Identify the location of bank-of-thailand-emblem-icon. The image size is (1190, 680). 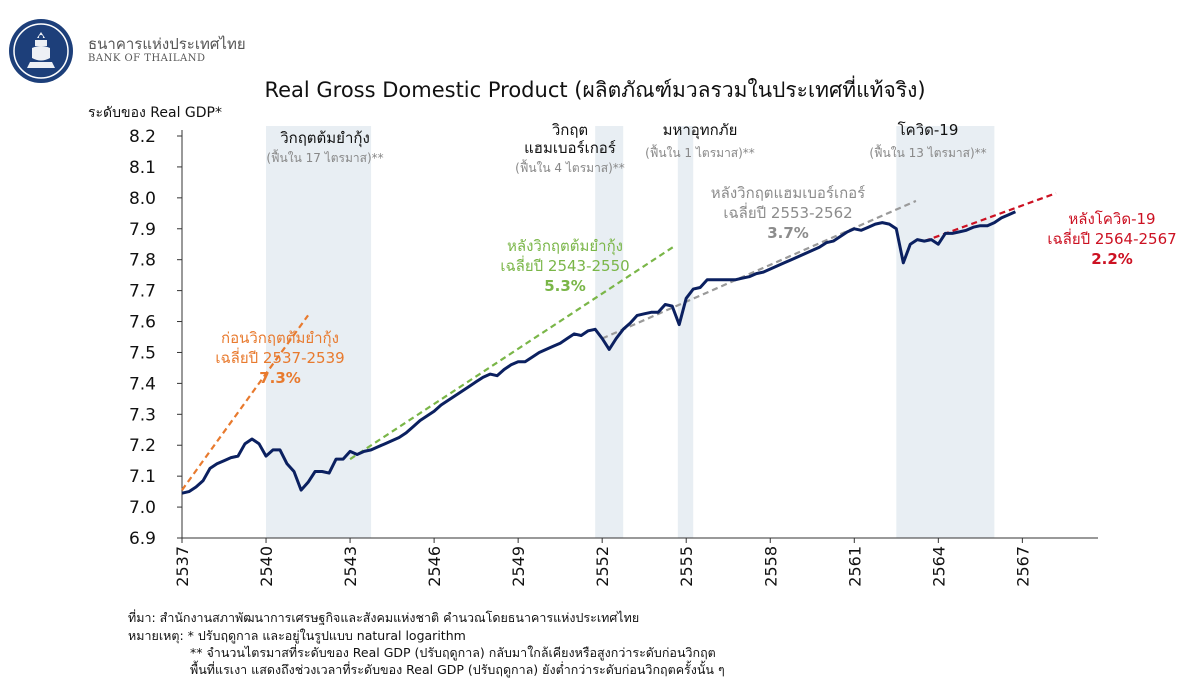
(41, 51).